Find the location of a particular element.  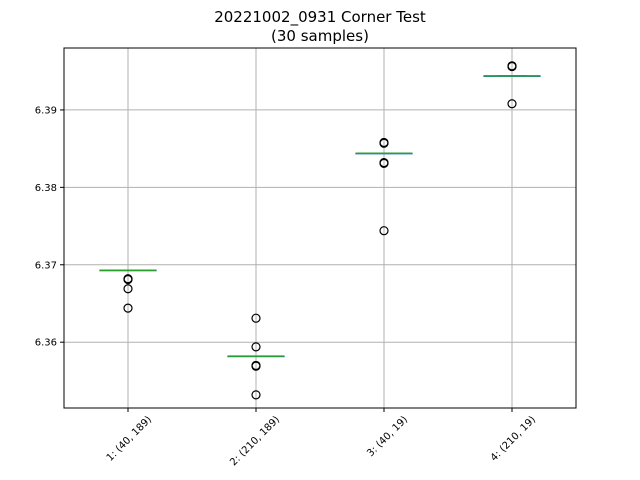

y-tick-label: 6.36 is located at coordinates (46, 343).